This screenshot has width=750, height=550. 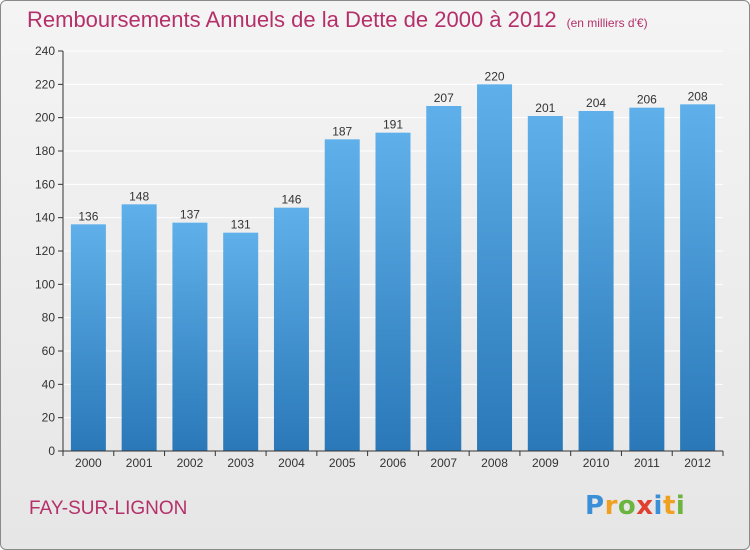 What do you see at coordinates (645, 506) in the screenshot?
I see `logo-letter: x` at bounding box center [645, 506].